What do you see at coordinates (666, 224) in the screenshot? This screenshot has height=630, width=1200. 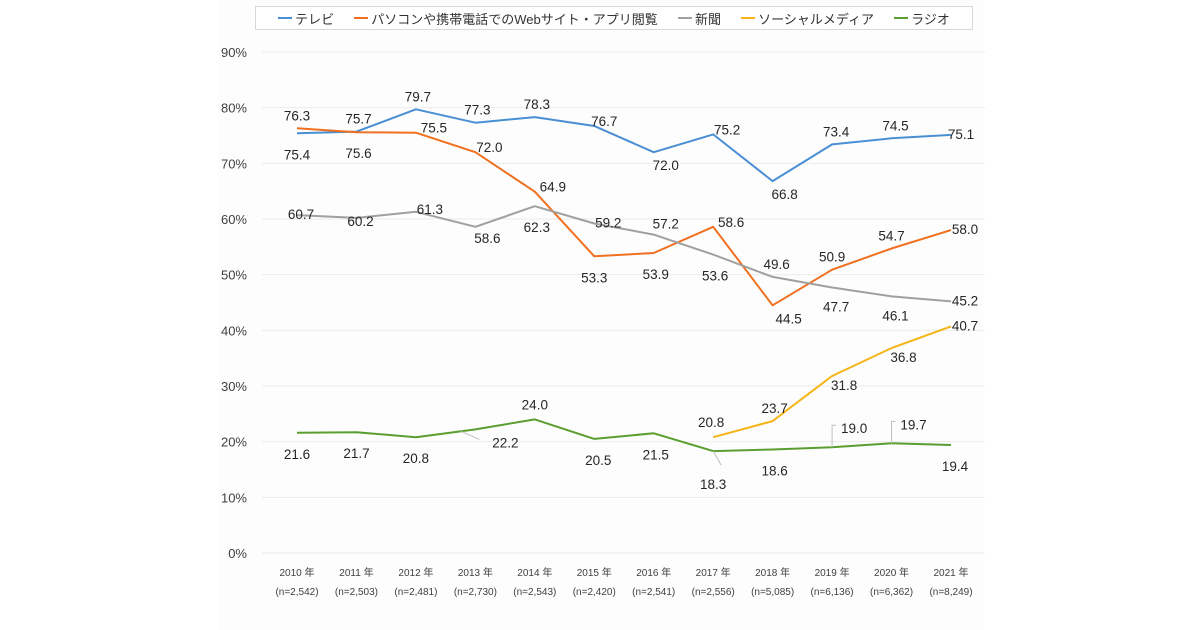 I see `data-label: 57.2` at bounding box center [666, 224].